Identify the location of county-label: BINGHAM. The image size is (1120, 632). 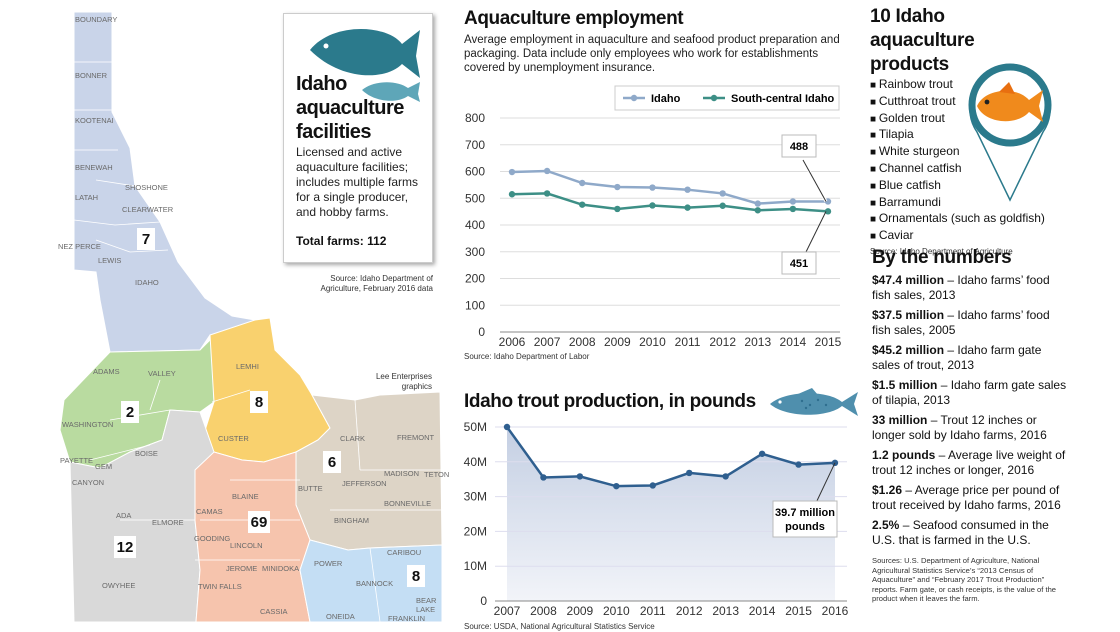
(351, 520).